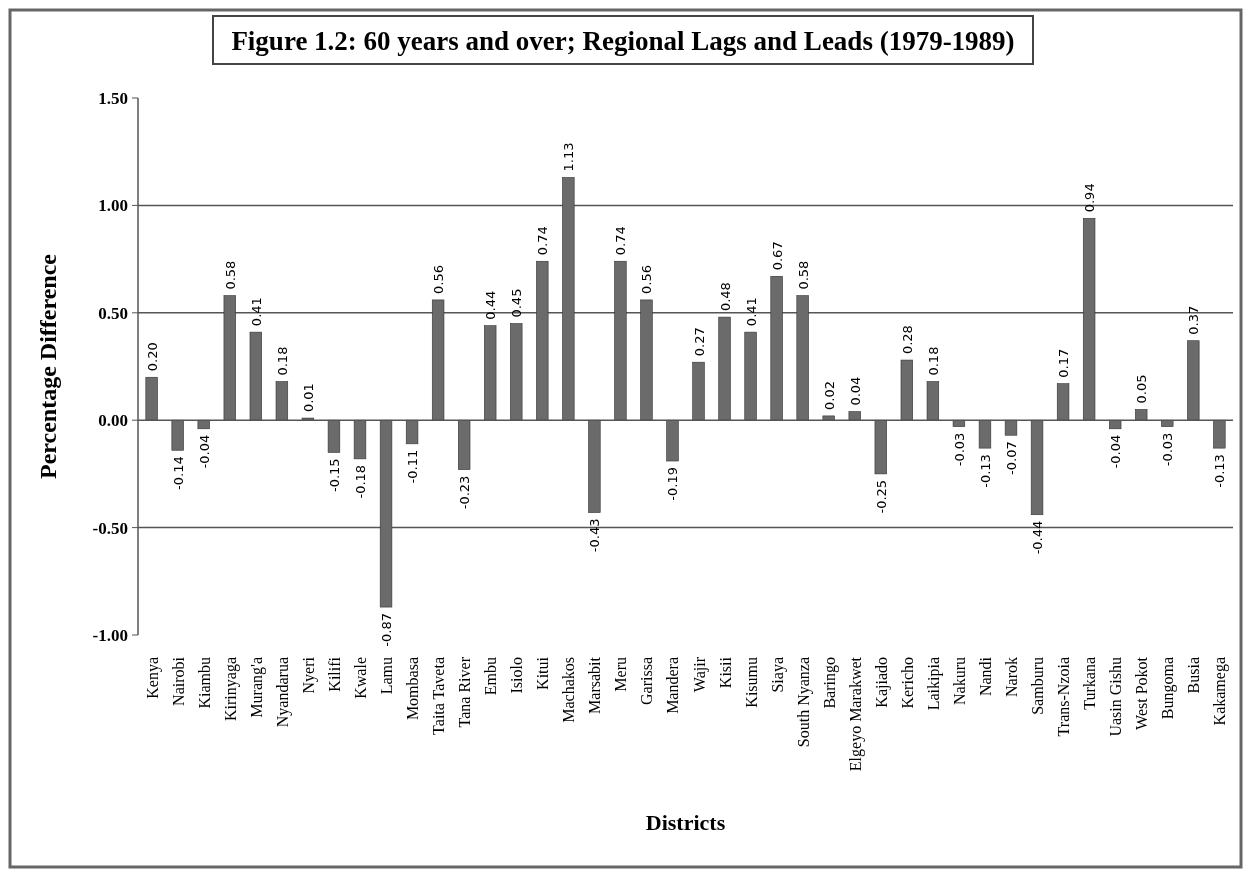  I want to click on data-label: -0.18, so click(360, 481).